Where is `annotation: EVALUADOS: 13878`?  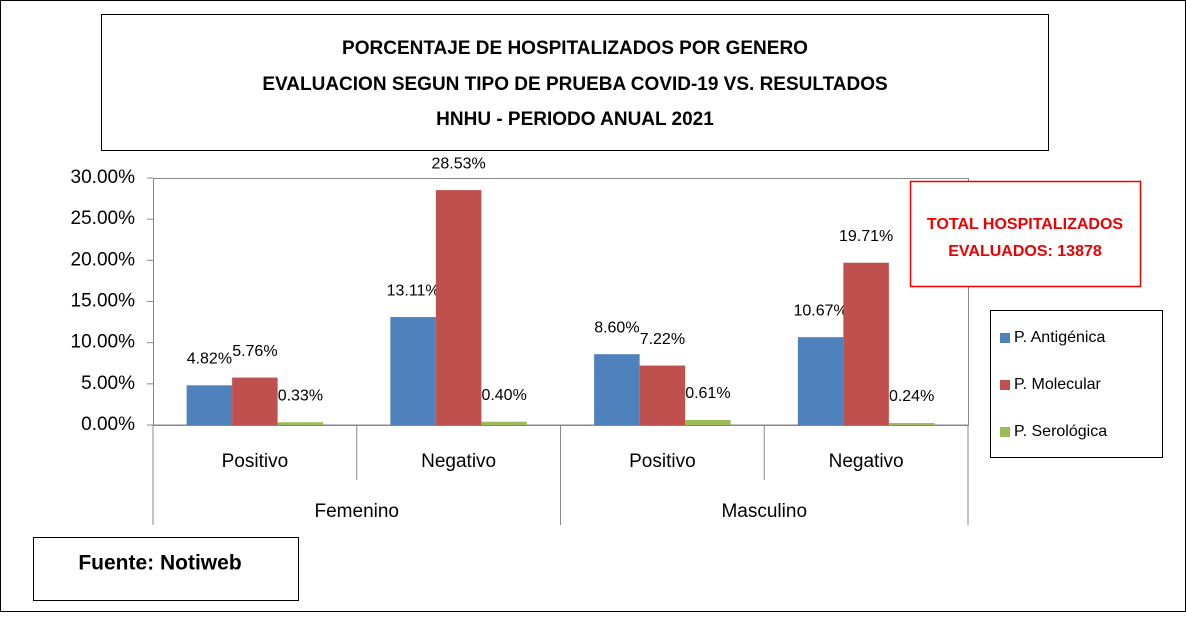 annotation: EVALUADOS: 13878 is located at coordinates (1025, 251).